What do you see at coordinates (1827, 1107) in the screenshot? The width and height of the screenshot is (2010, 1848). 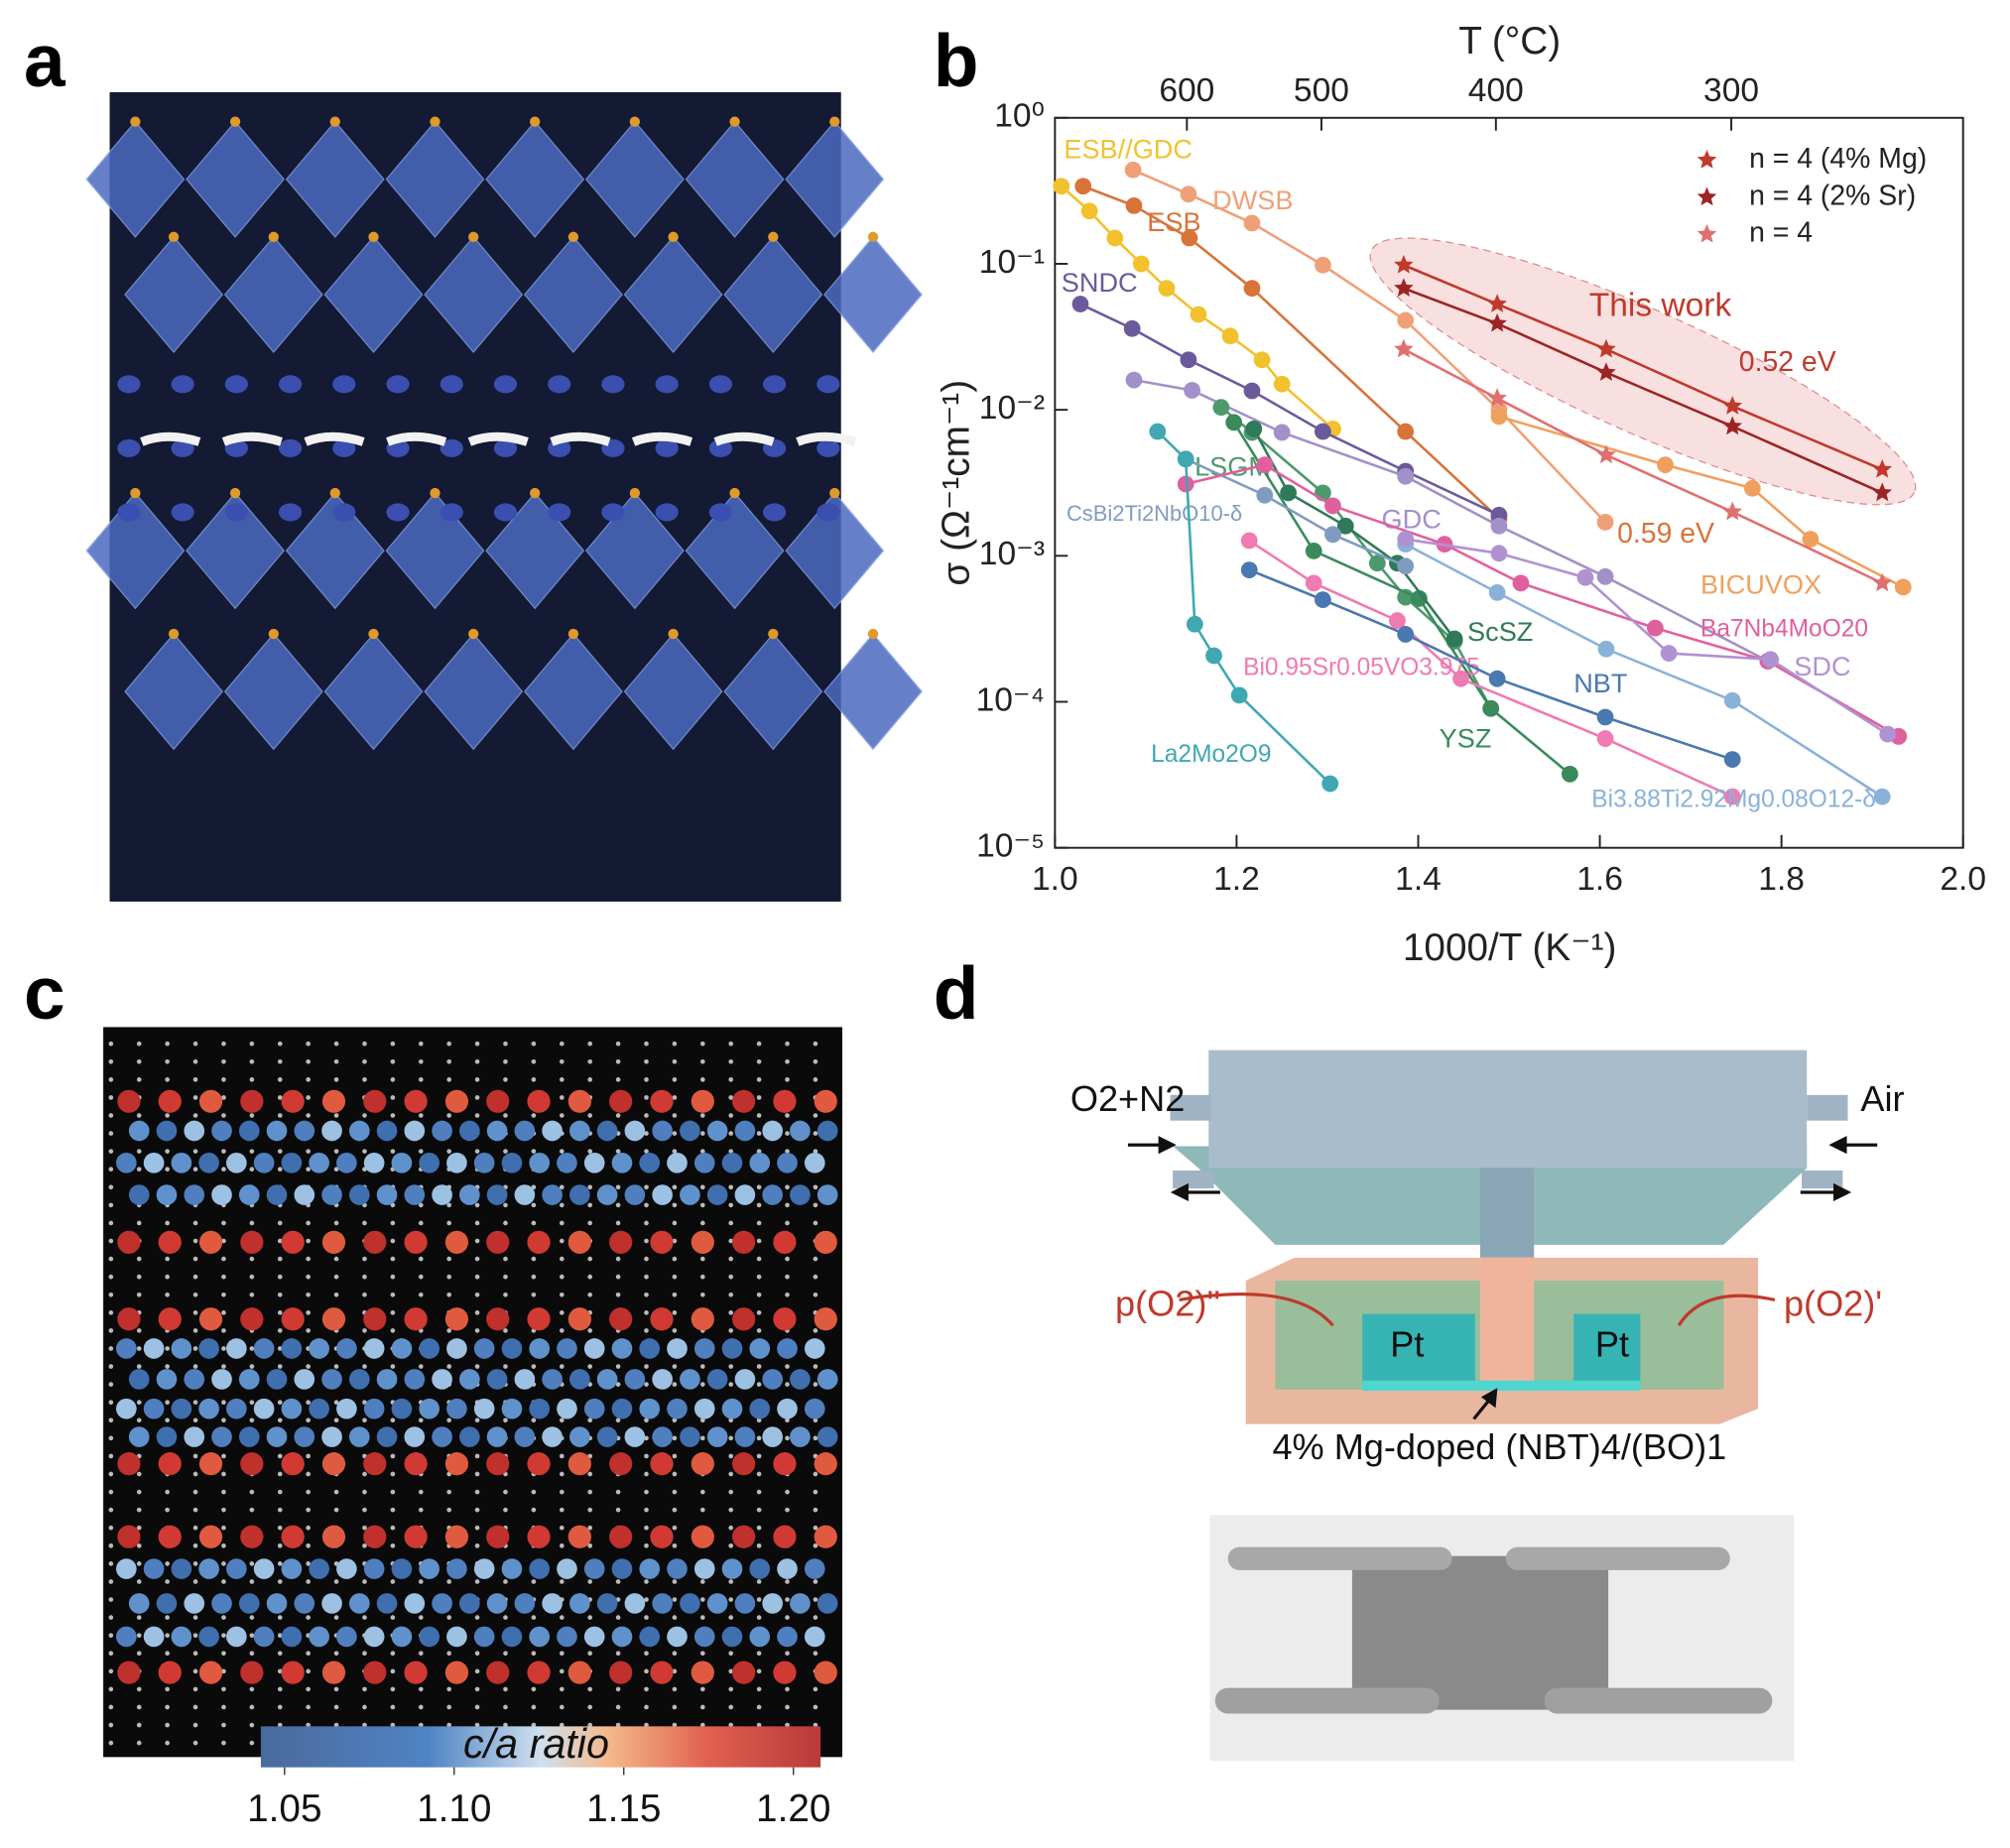 I see `gas-port` at bounding box center [1827, 1107].